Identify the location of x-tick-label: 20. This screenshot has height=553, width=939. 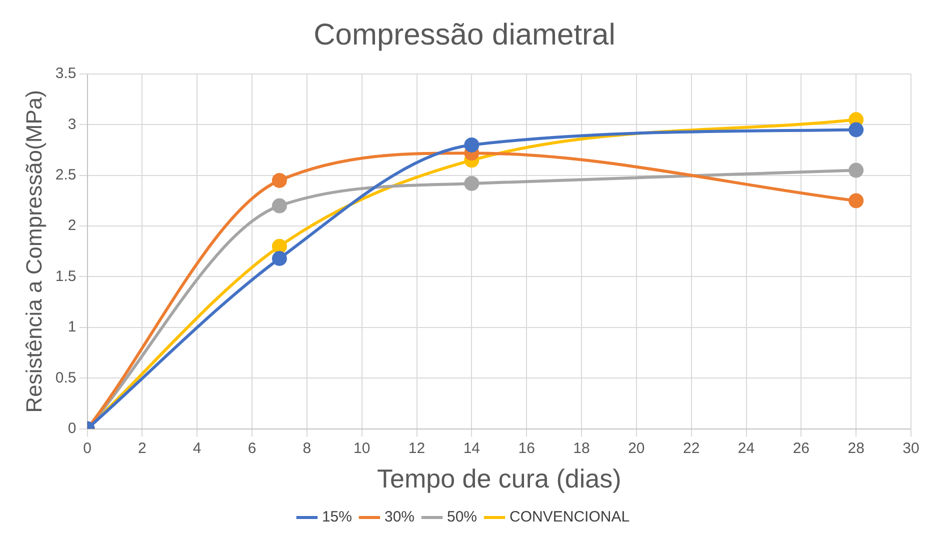
(636, 448).